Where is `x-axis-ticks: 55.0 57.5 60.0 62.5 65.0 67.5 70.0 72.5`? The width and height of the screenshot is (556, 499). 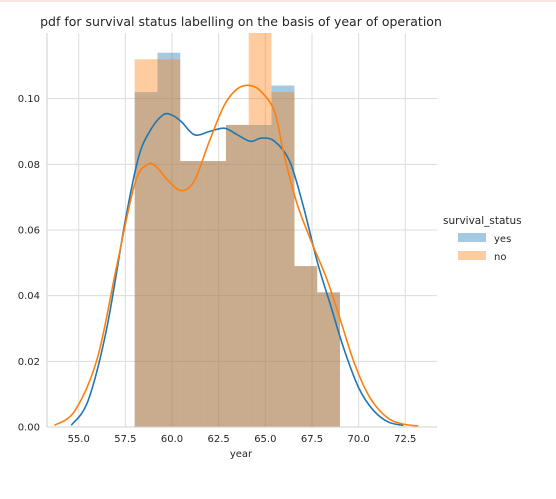
x-axis-ticks: 55.0 57.5 60.0 62.5 65.0 67.5 70.0 72.5 is located at coordinates (242, 439).